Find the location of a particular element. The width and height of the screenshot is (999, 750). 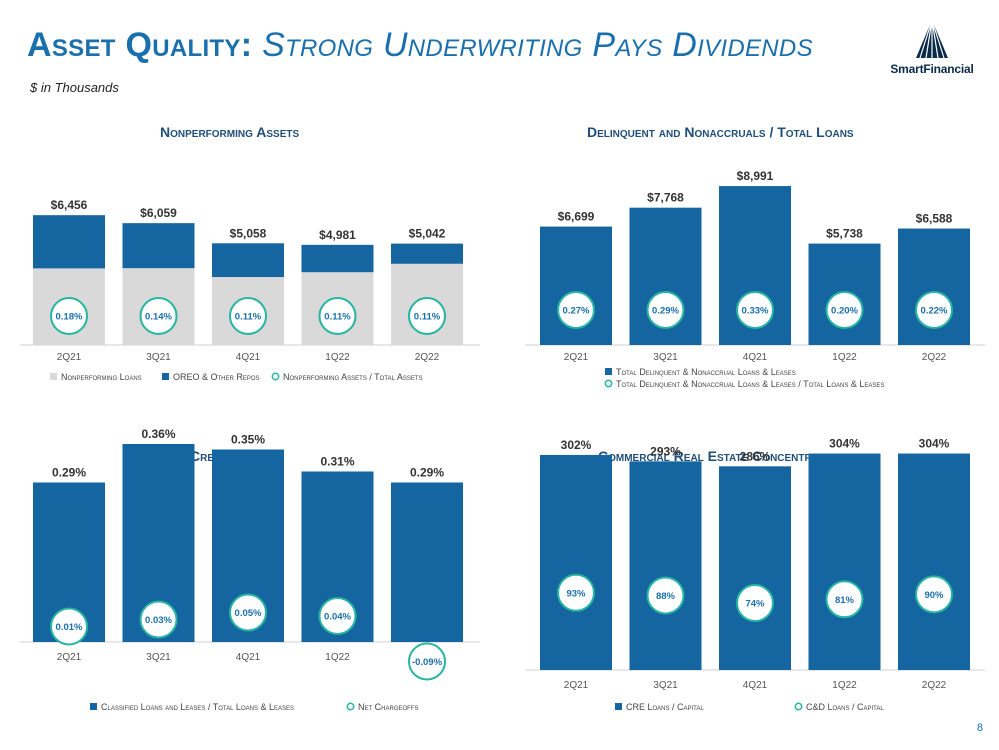

ratio-label: 93% is located at coordinates (576, 593).